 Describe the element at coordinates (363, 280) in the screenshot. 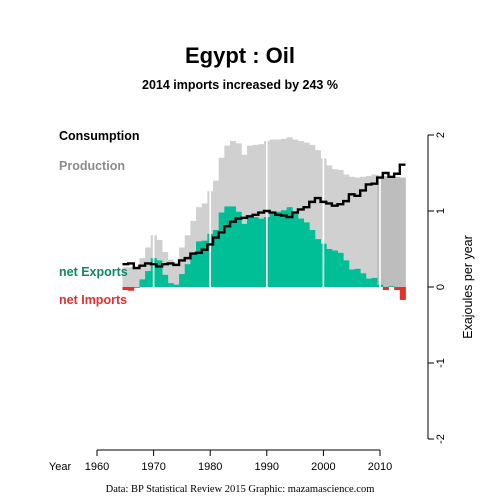

I see `net-export-bar-2007` at that location.